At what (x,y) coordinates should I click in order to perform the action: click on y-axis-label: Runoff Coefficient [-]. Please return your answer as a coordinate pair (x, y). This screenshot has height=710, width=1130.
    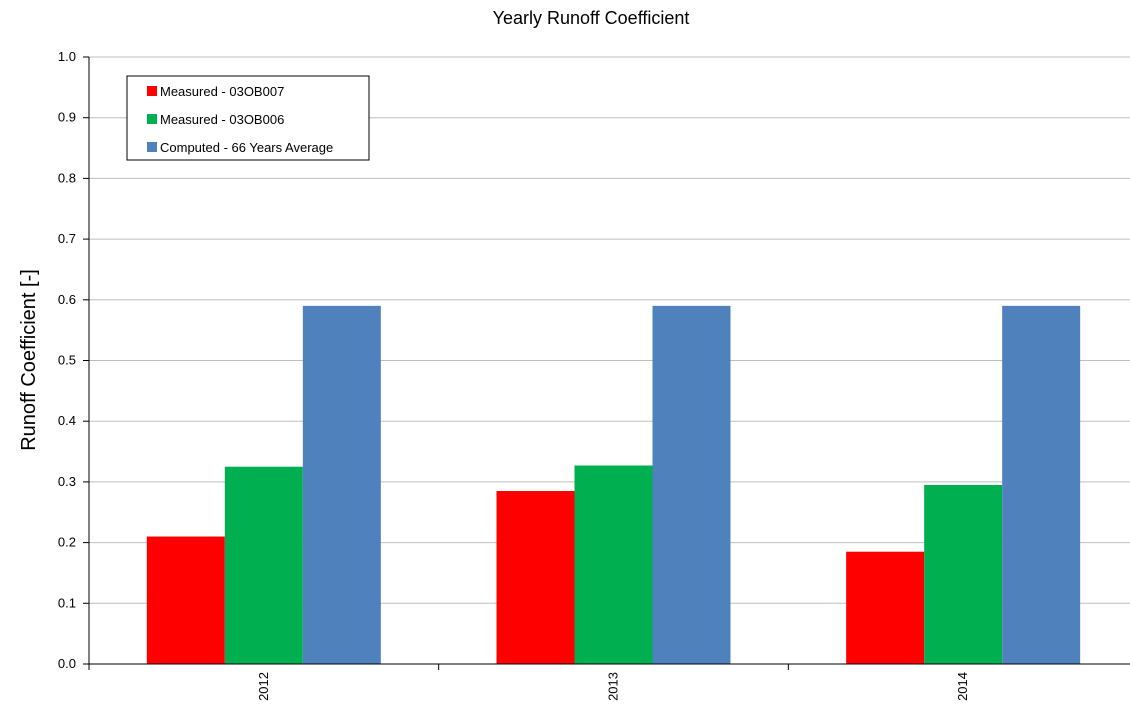
    Looking at the image, I should click on (29, 360).